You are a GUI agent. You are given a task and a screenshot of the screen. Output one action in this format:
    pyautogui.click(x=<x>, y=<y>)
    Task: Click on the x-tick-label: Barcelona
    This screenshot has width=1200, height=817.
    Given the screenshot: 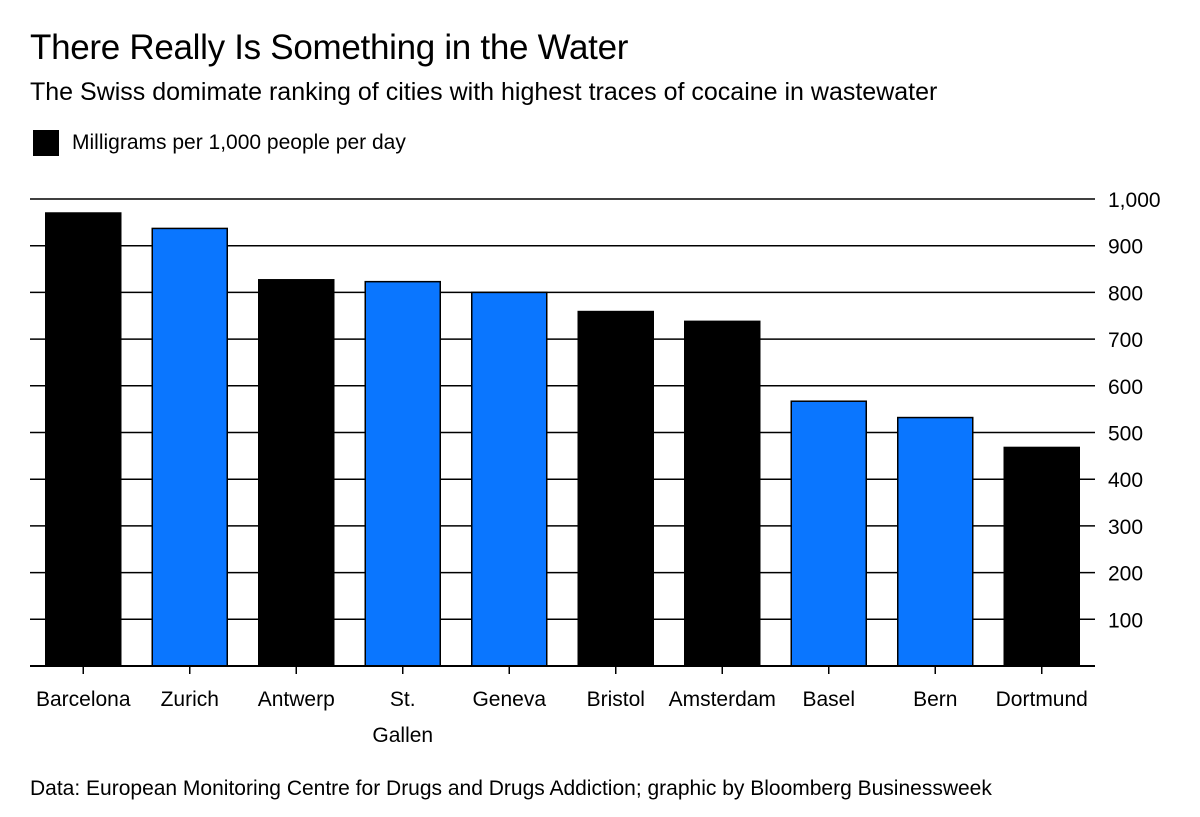 What is the action you would take?
    pyautogui.click(x=83, y=699)
    